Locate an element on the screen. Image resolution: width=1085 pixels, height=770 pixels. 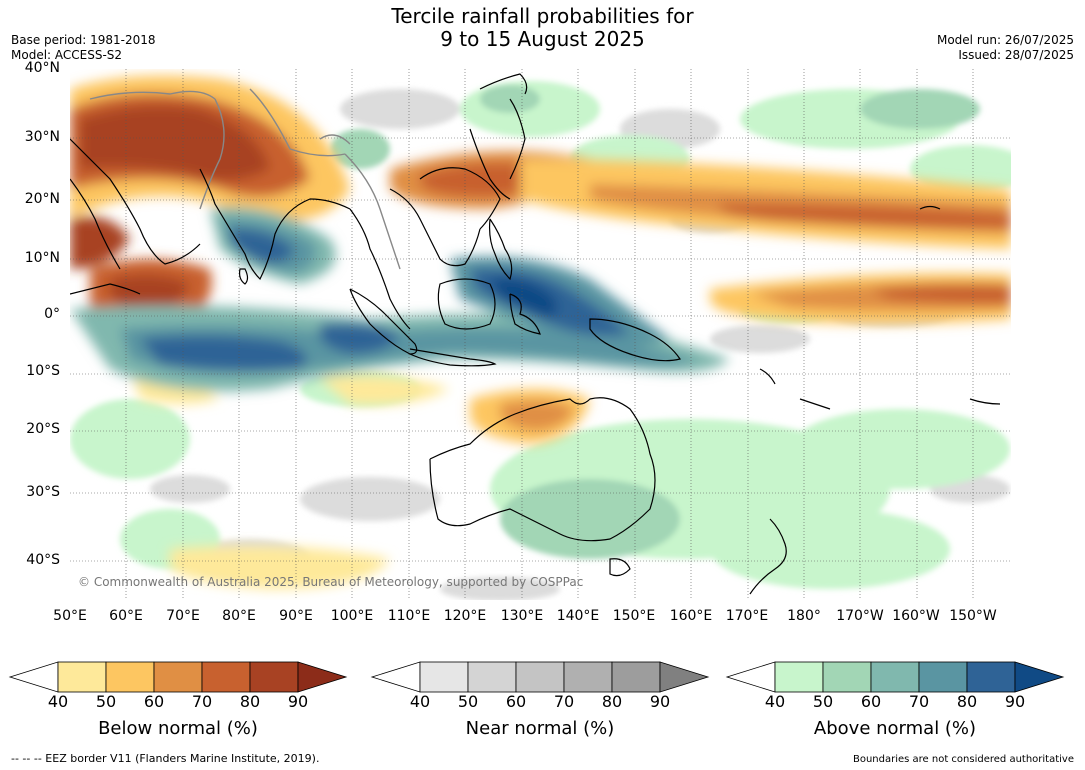
lon-tick-label: 60°E is located at coordinates (126, 616).